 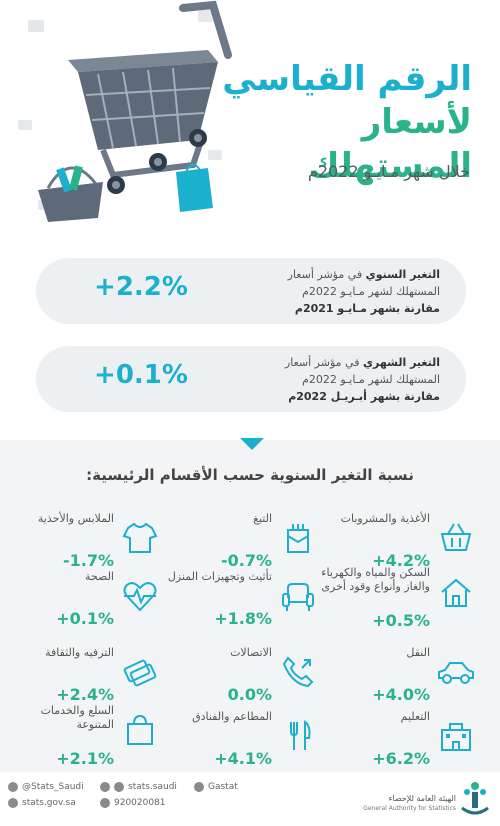 I want to click on linkedin-link: Gastat, so click(x=216, y=787).